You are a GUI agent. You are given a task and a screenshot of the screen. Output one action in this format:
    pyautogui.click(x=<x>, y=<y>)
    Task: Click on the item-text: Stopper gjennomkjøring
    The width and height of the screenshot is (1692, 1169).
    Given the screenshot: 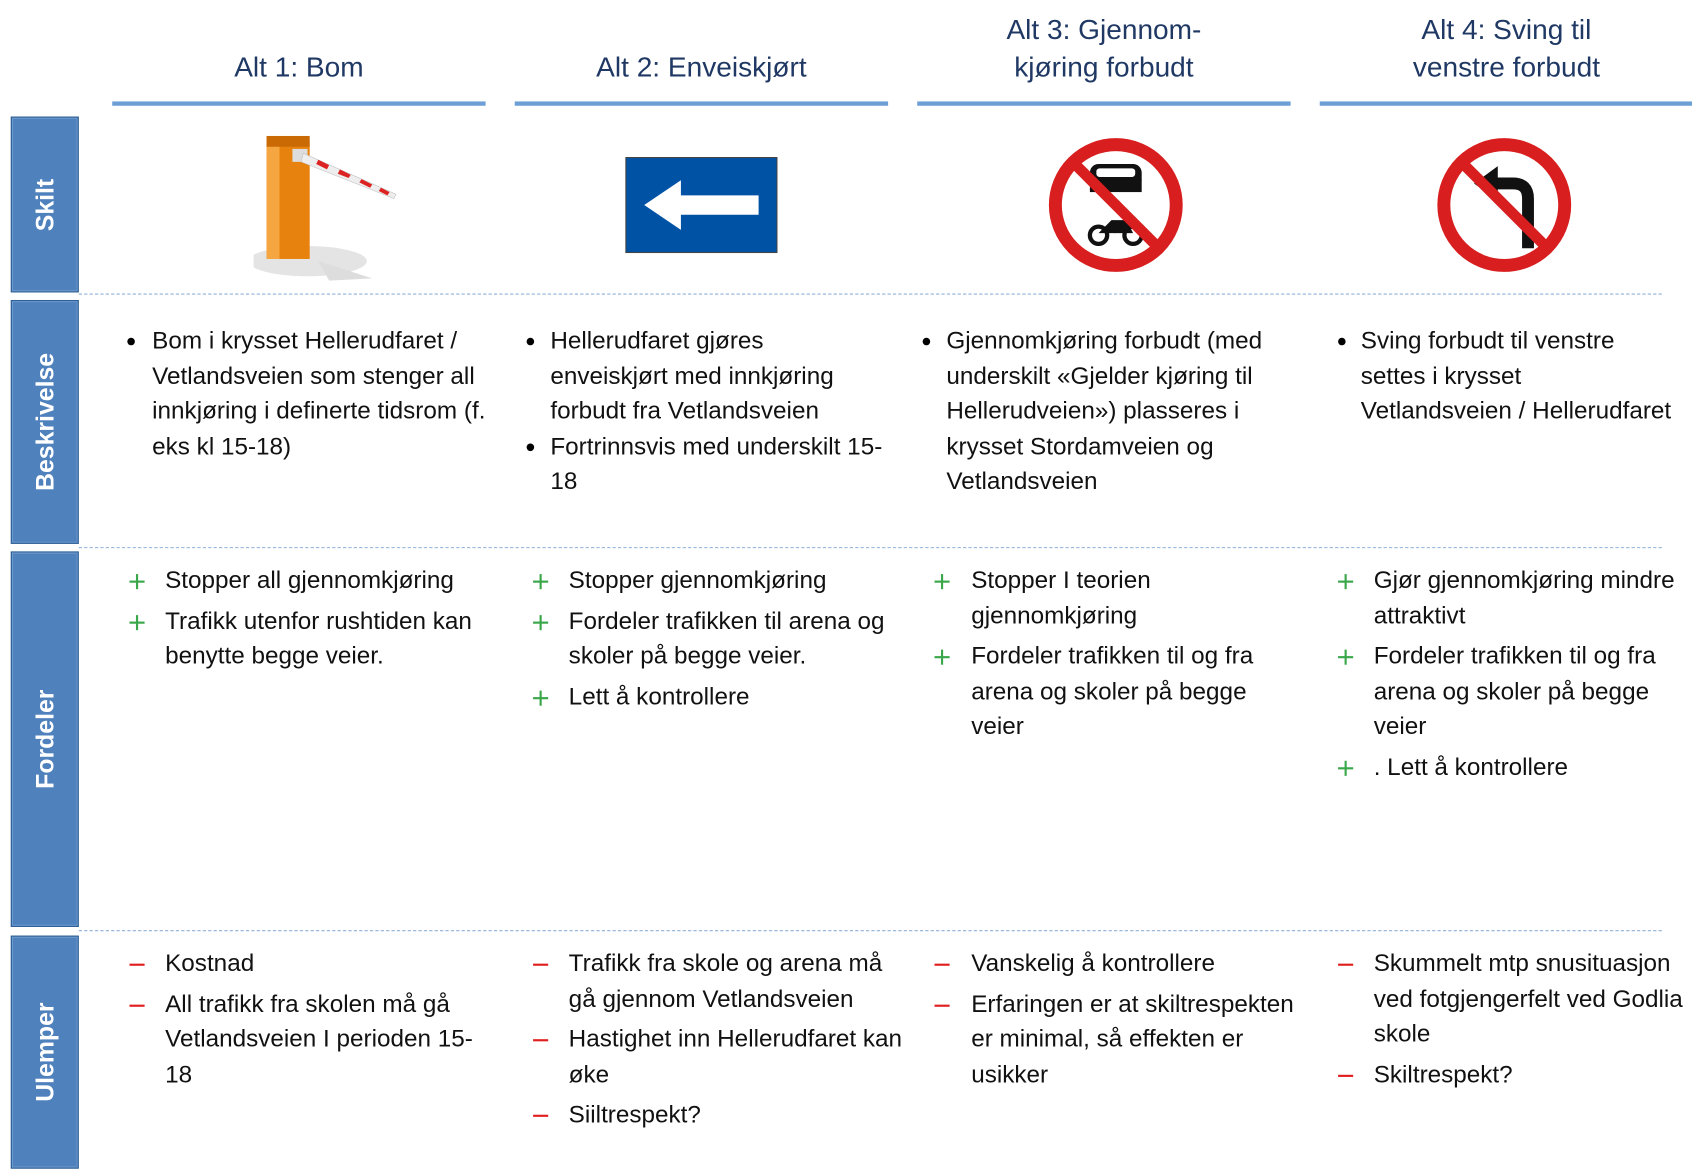 What is the action you would take?
    pyautogui.click(x=697, y=580)
    